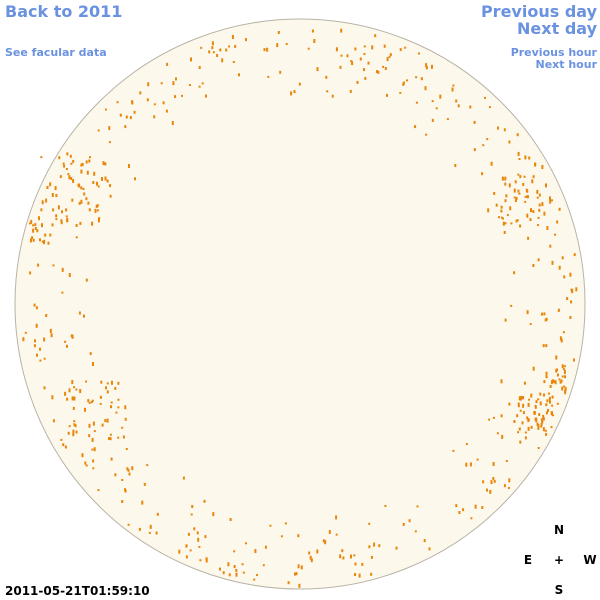 The width and height of the screenshot is (600, 600). I want to click on back-link: Back to 2011, so click(63, 11).